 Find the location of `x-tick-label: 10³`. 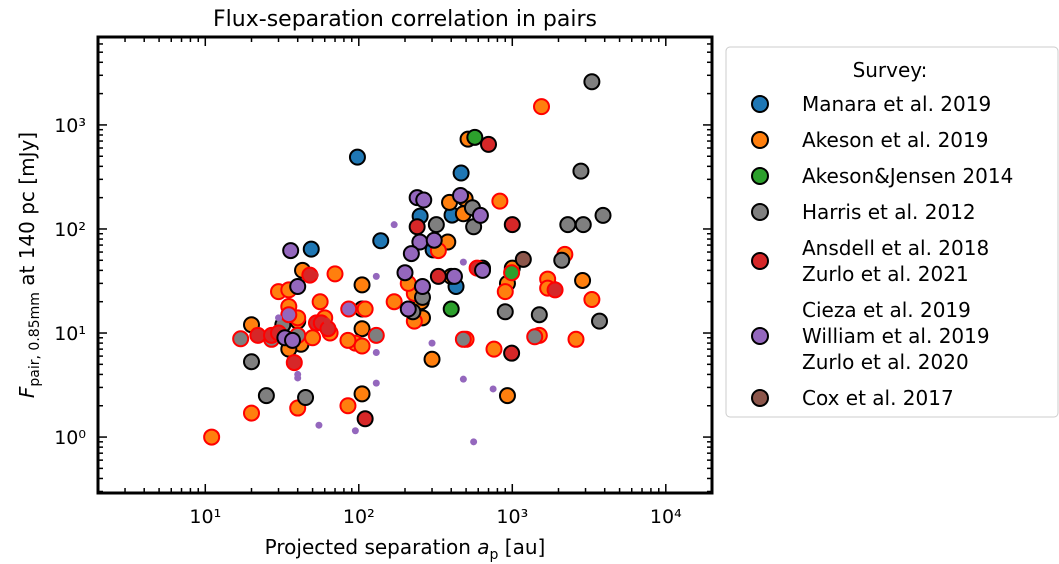

x-tick-label: 10³ is located at coordinates (512, 517).